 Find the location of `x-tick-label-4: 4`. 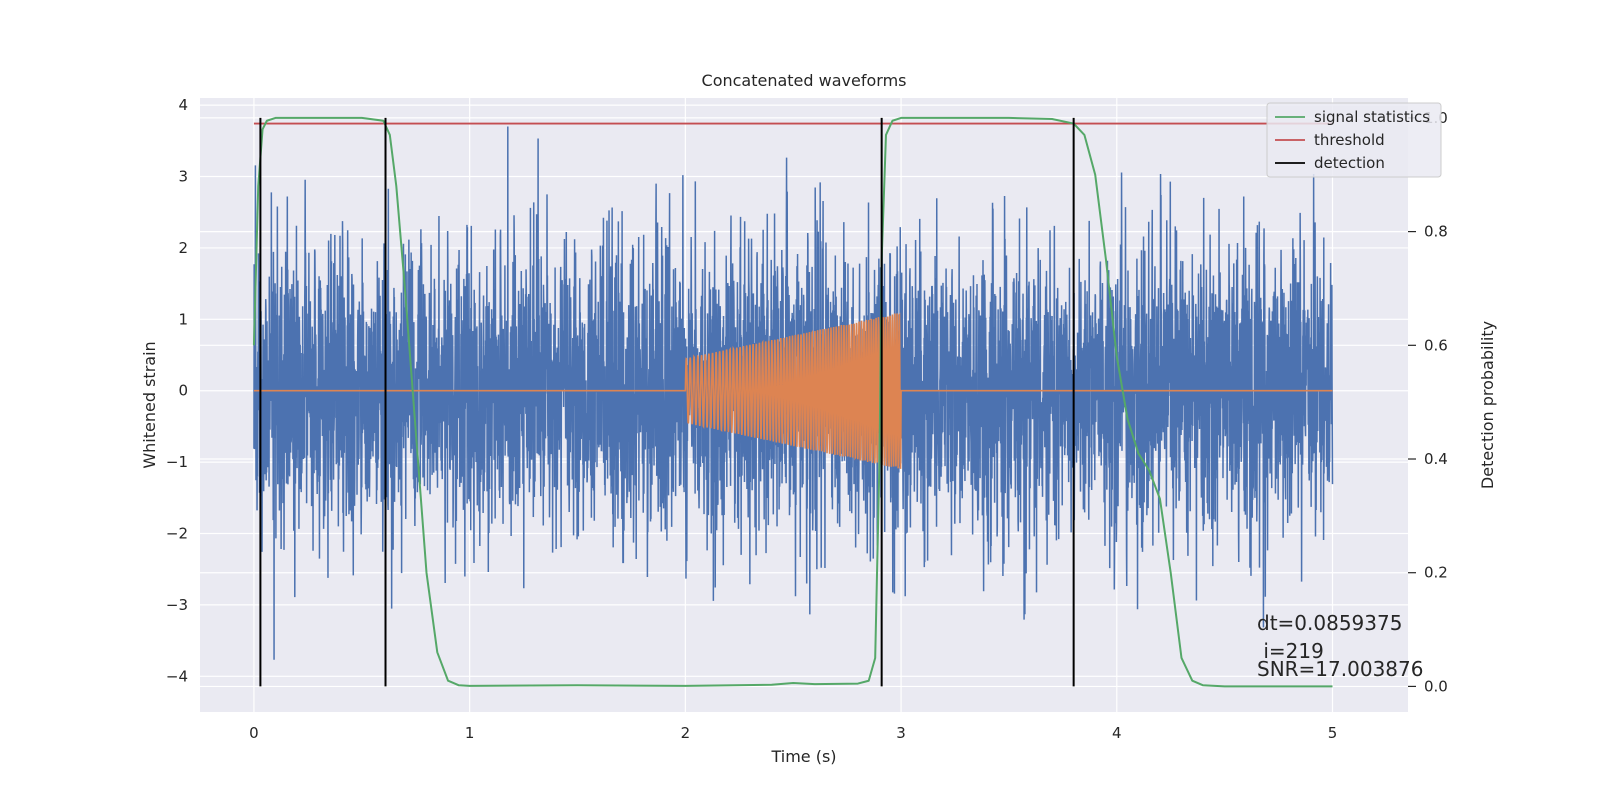

x-tick-label-4: 4 is located at coordinates (1117, 733).